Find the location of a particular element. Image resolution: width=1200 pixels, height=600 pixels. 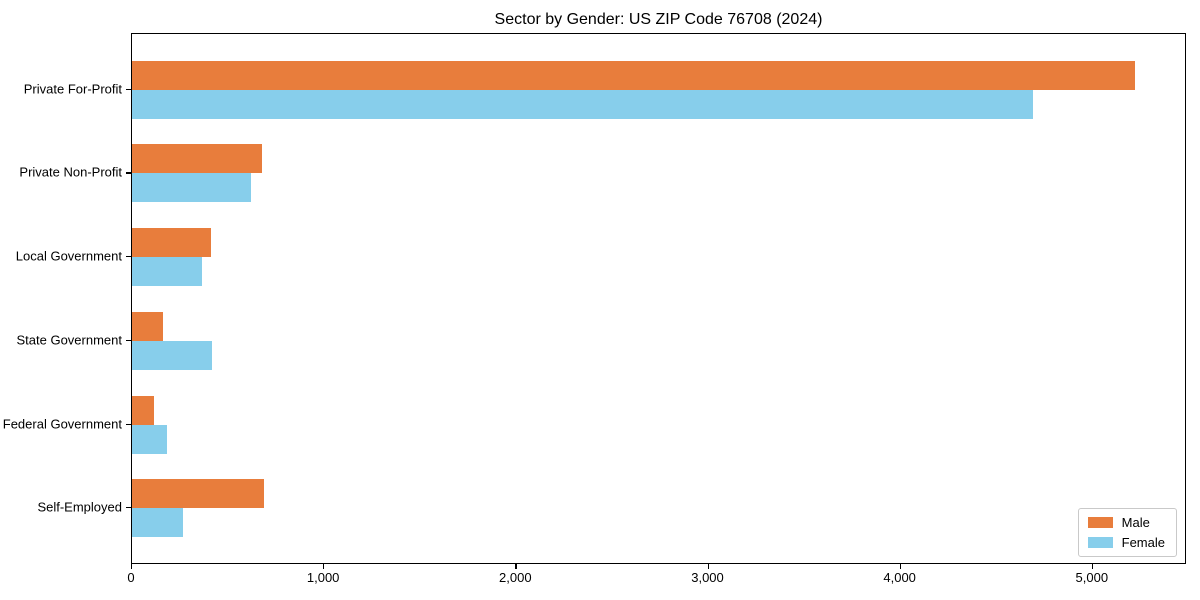

legend-item-female: Female is located at coordinates (1126, 542).